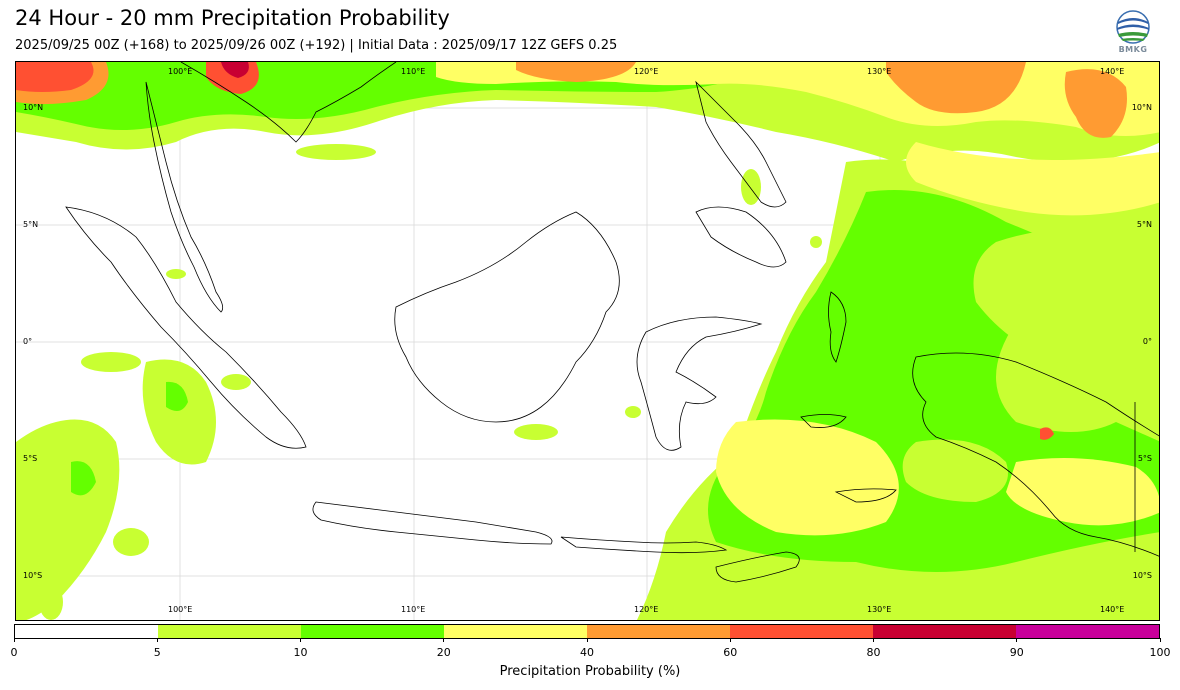 The height and width of the screenshot is (690, 1180). What do you see at coordinates (300, 652) in the screenshot?
I see `colorbar-tick-label: 10` at bounding box center [300, 652].